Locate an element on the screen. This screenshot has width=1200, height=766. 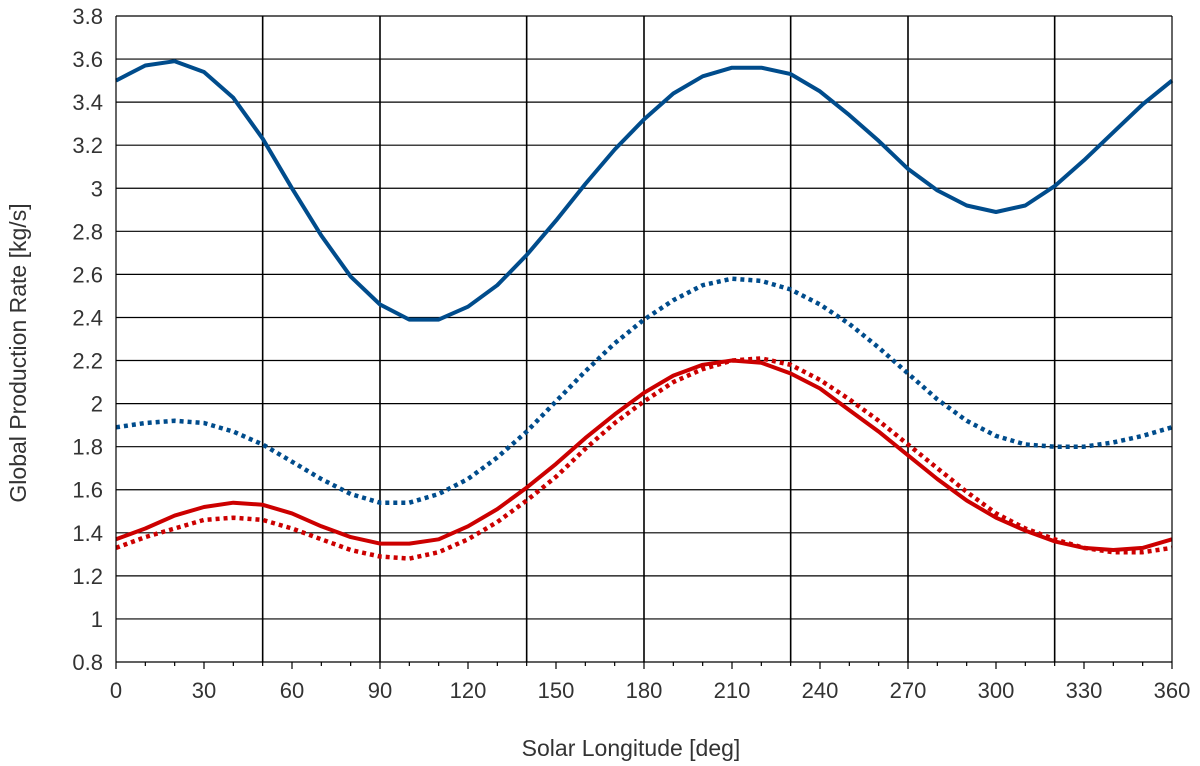
x-tick-label-layer: 0 30 60 90 120 150 180 210 240 270 300 330 360 is located at coordinates (650, 690).